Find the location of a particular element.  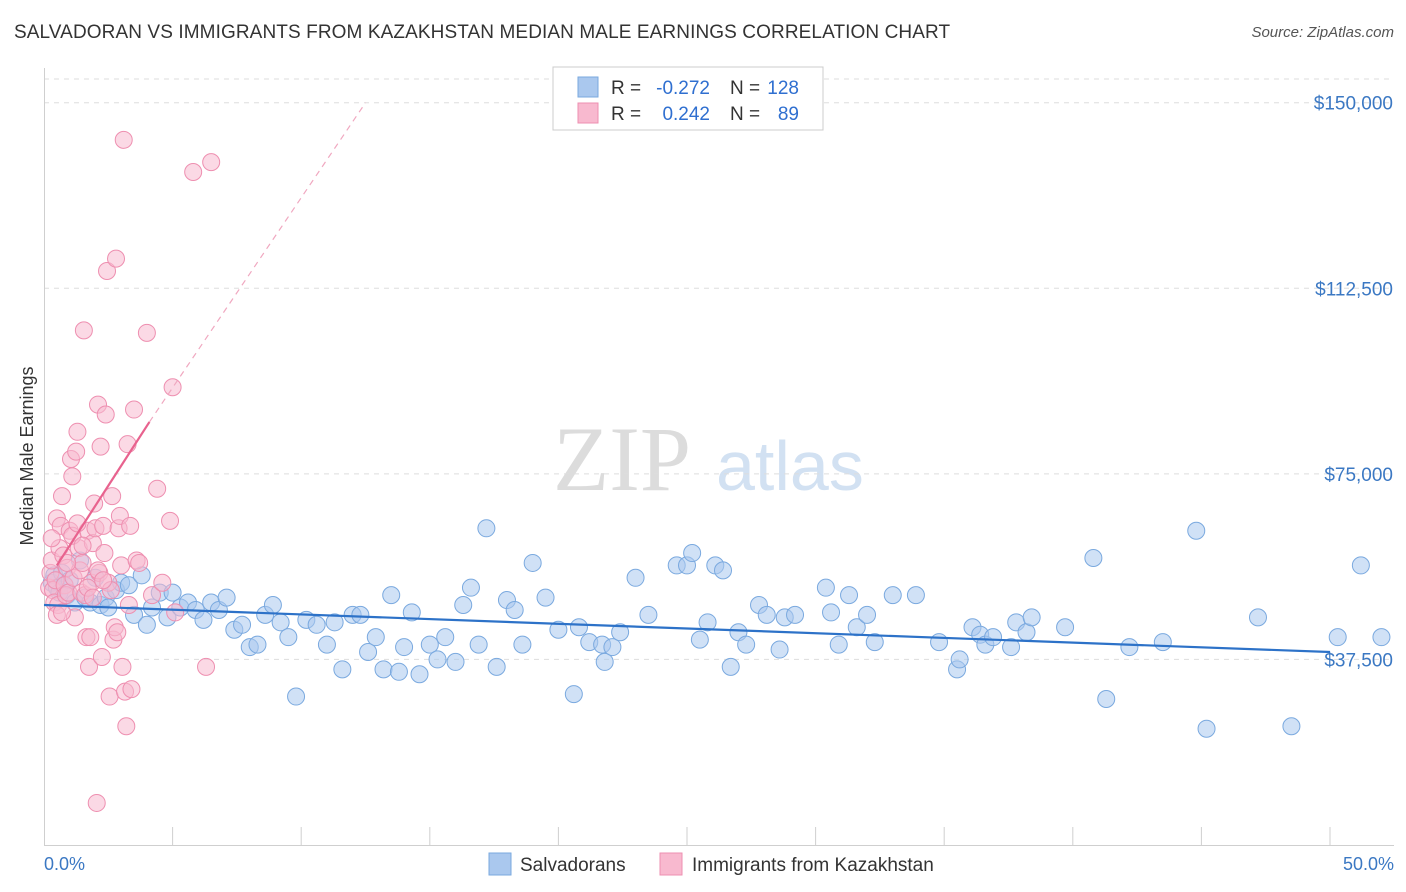

legend-n-label-blue: N = is located at coordinates (745, 88).